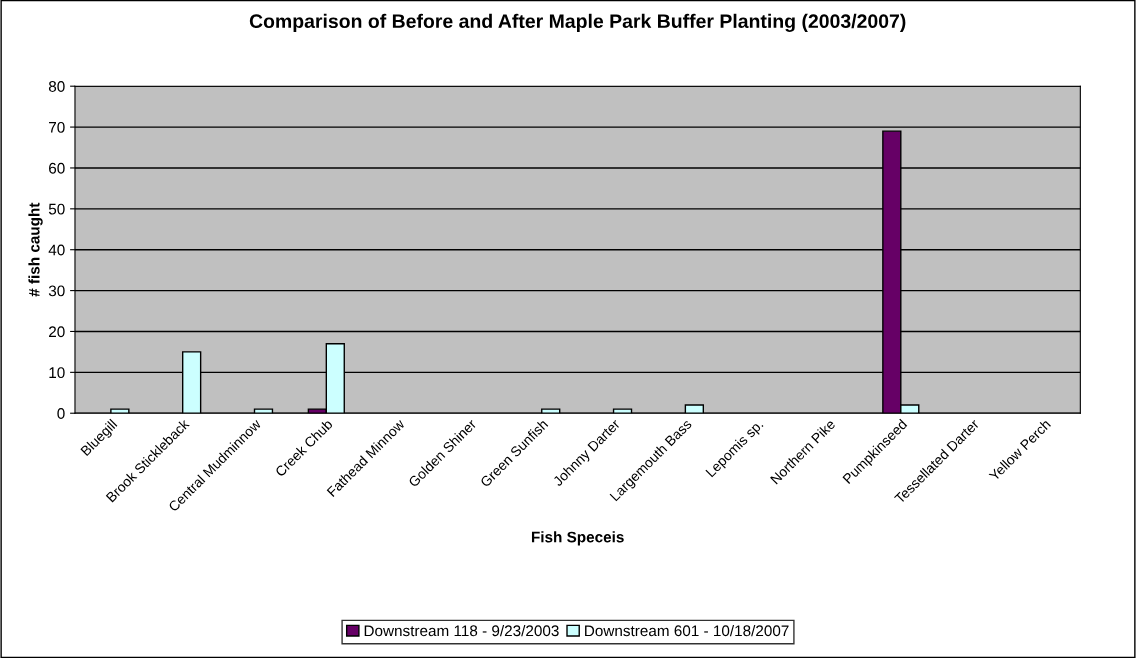 The width and height of the screenshot is (1136, 658). Describe the element at coordinates (56, 86) in the screenshot. I see `y-tick-label: 80` at that location.